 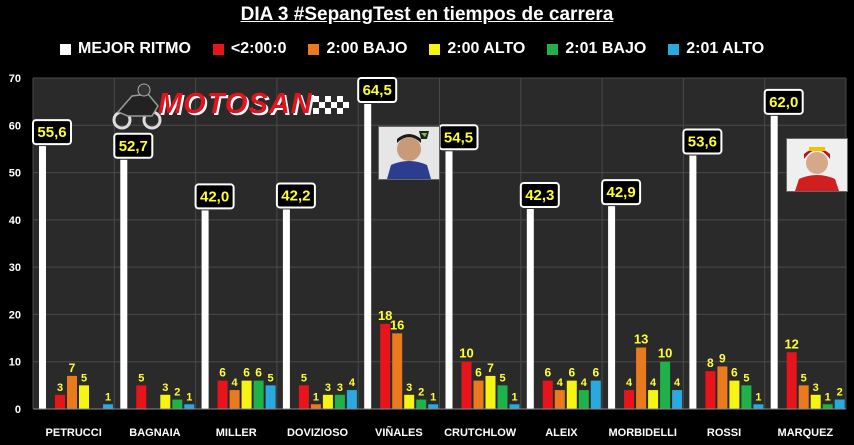 What do you see at coordinates (154, 433) in the screenshot?
I see `x-tick-label: BAGNAIA` at bounding box center [154, 433].